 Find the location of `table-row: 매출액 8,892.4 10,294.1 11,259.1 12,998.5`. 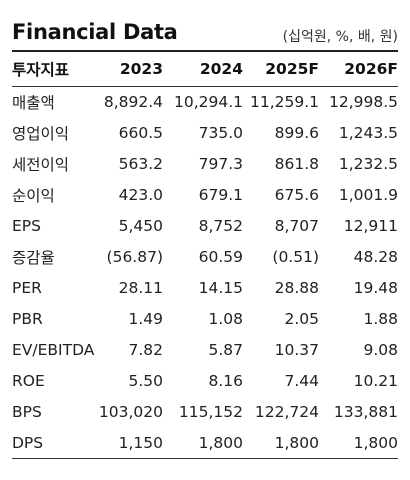

table-row: 매출액 8,892.4 10,294.1 11,259.1 12,998.5 is located at coordinates (205, 101).